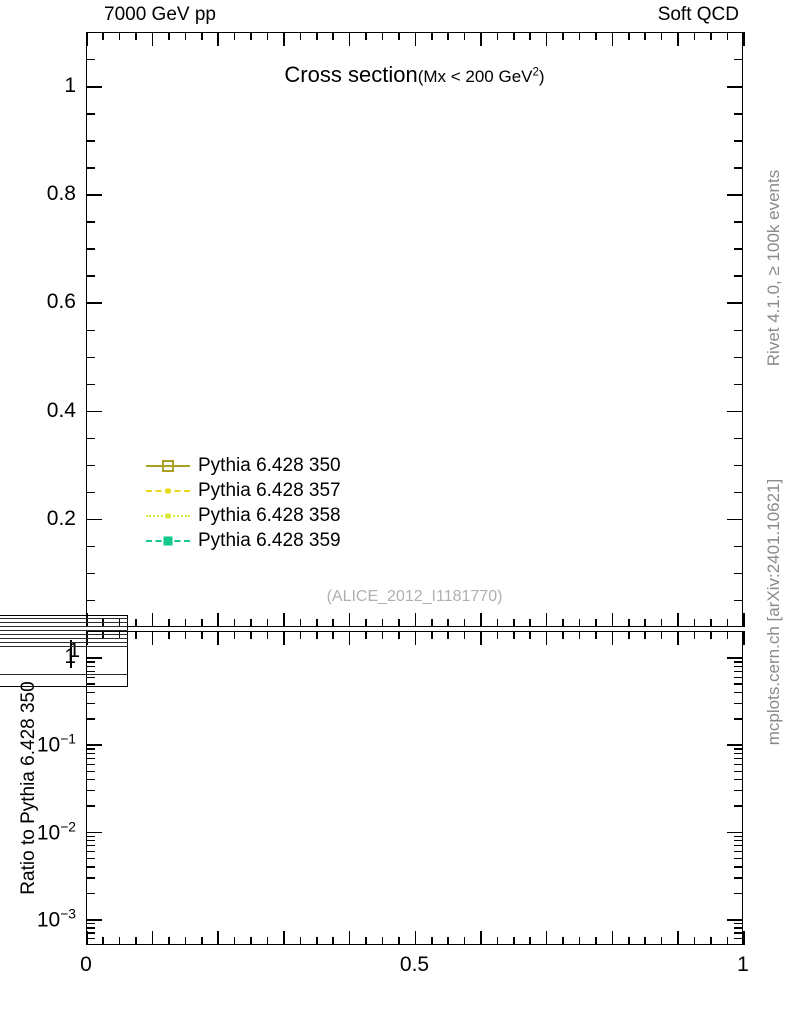 The height and width of the screenshot is (1024, 786). Describe the element at coordinates (61, 410) in the screenshot. I see `main-y-tick-label: 0.4` at that location.